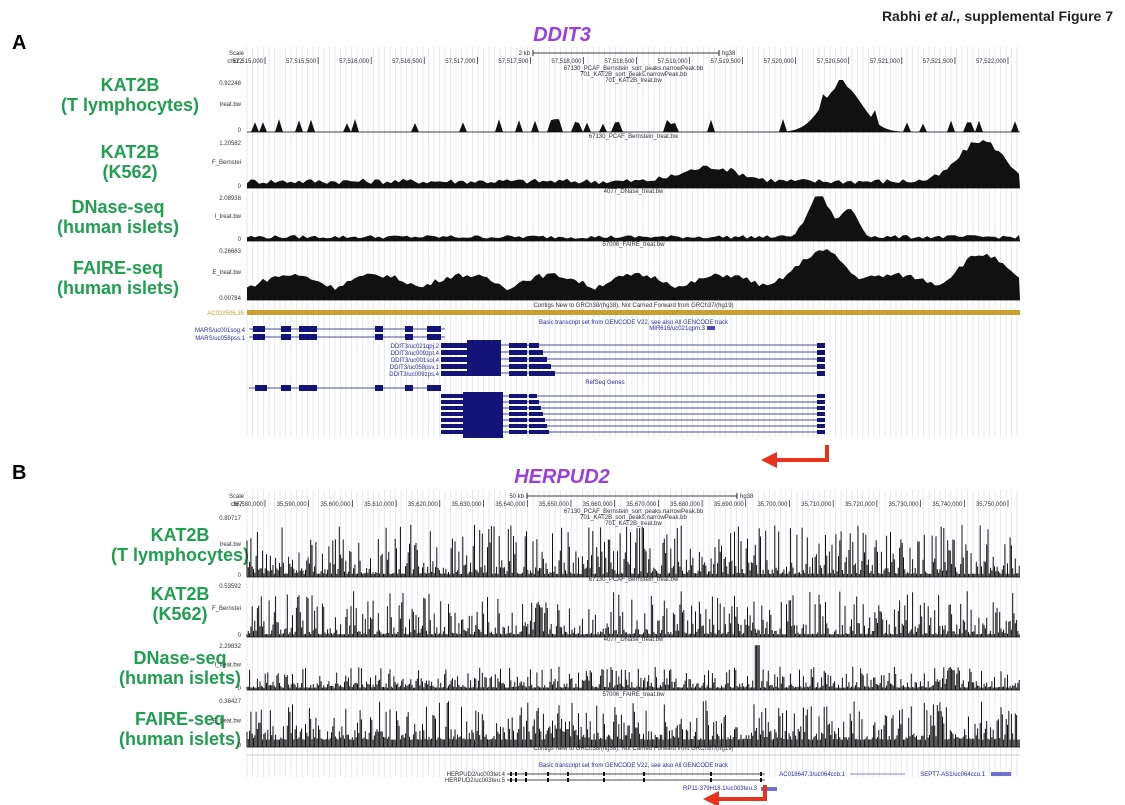 This screenshot has height=805, width=1125. I want to click on assembly-label: hg38, so click(747, 497).